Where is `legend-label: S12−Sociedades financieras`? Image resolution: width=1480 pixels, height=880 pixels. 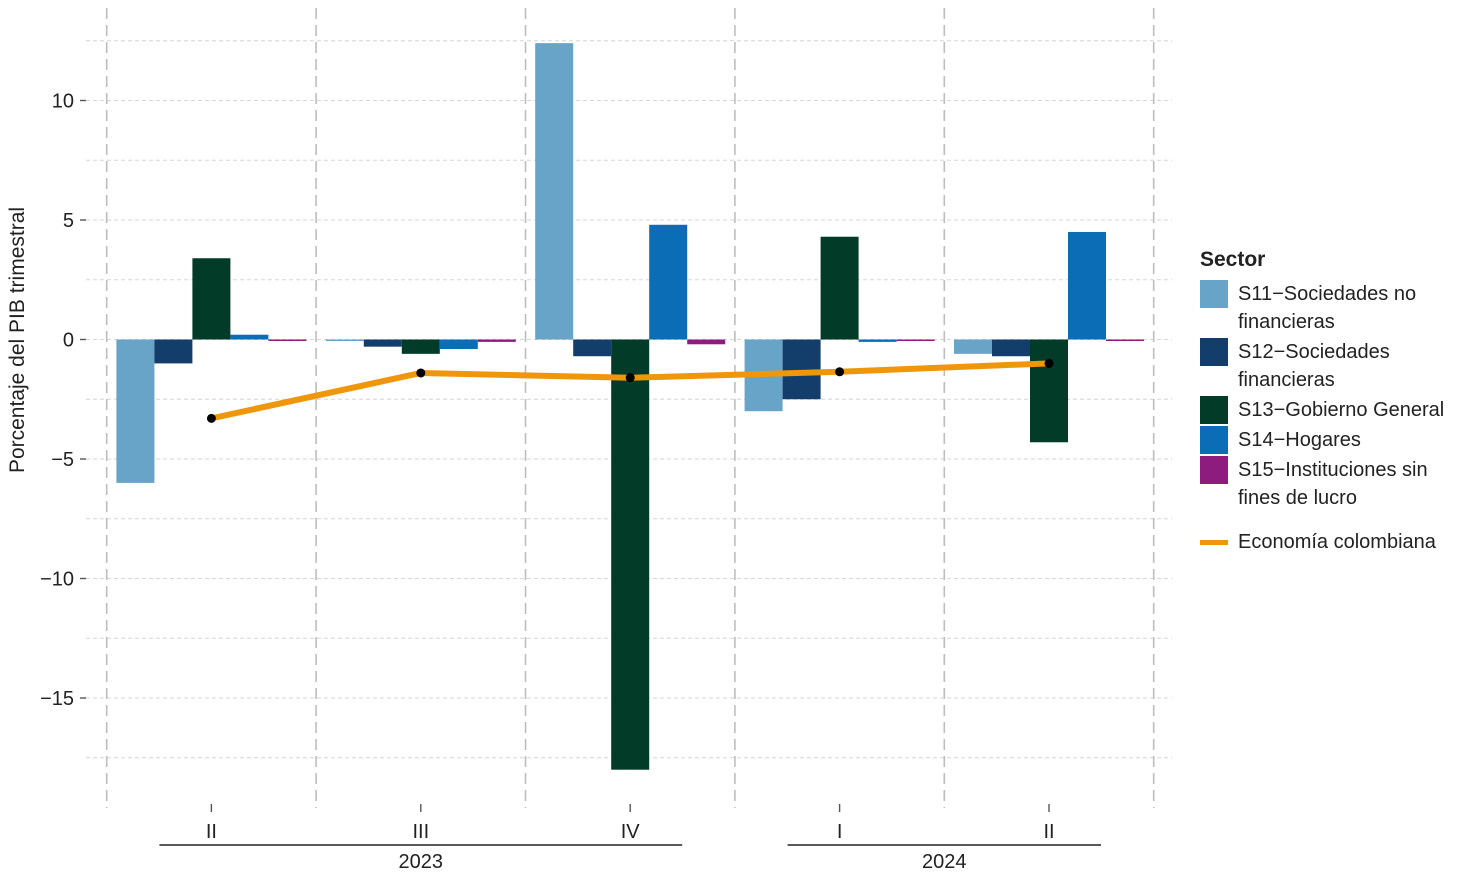
legend-label: S12−Sociedades financieras is located at coordinates (1314, 366).